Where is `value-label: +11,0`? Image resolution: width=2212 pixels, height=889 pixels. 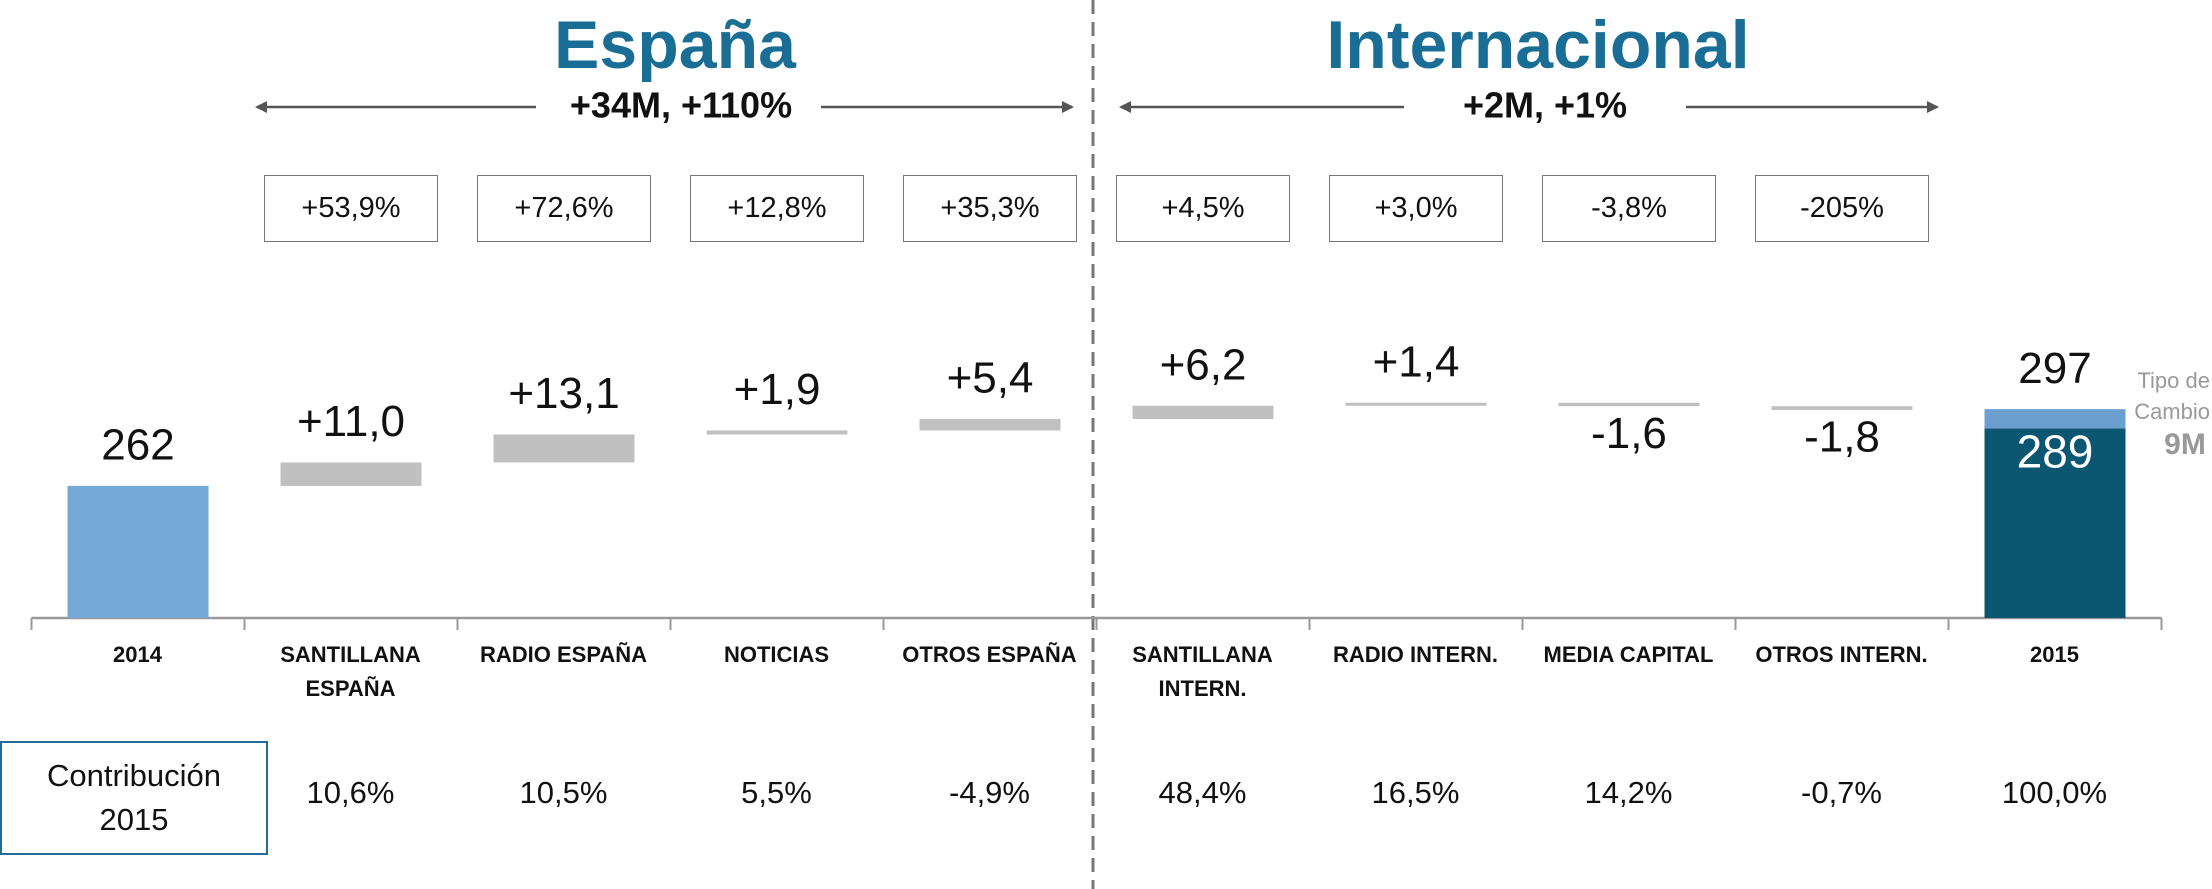 value-label: +11,0 is located at coordinates (351, 421).